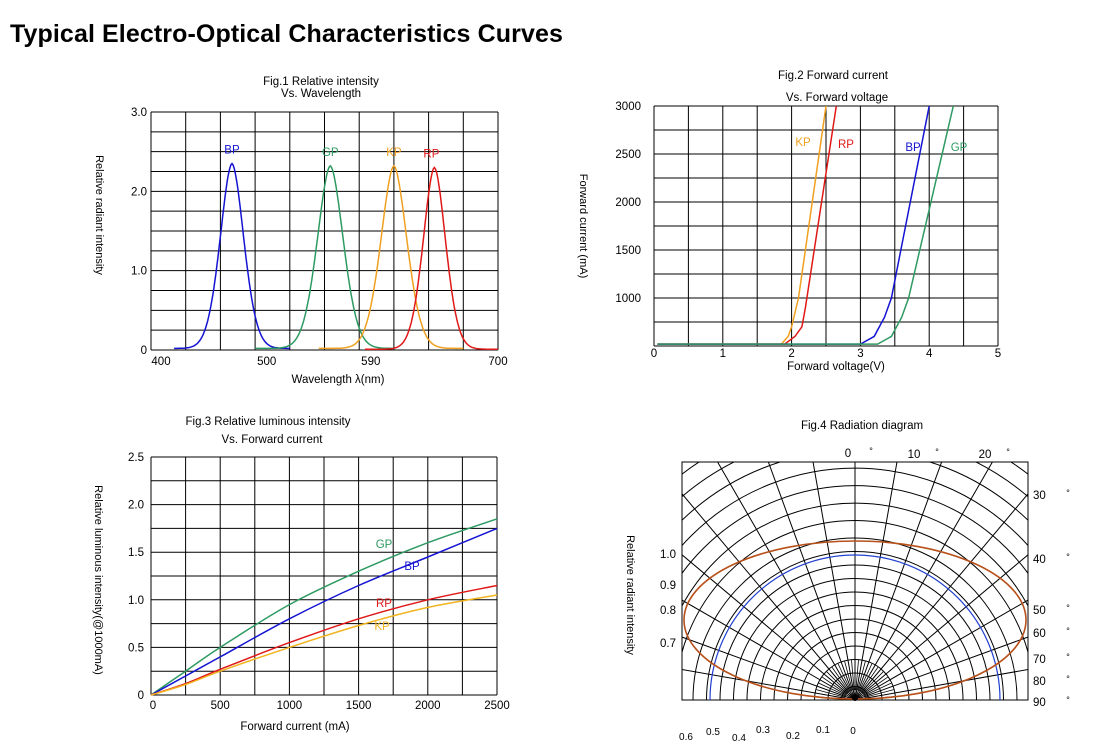  What do you see at coordinates (324, 640) in the screenshot?
I see `fig3-series-RP` at bounding box center [324, 640].